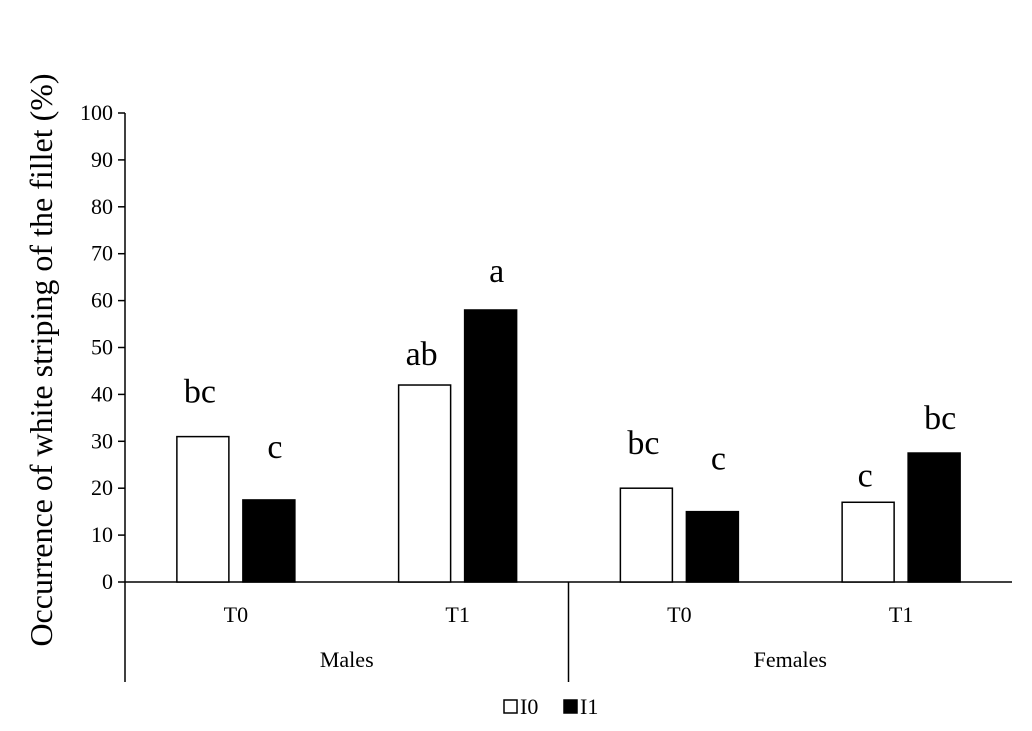 This screenshot has height=731, width=1032. I want to click on y-axis-ticks: 0 10 20 30 40 50 60 70 80 90 100, so click(102, 347).